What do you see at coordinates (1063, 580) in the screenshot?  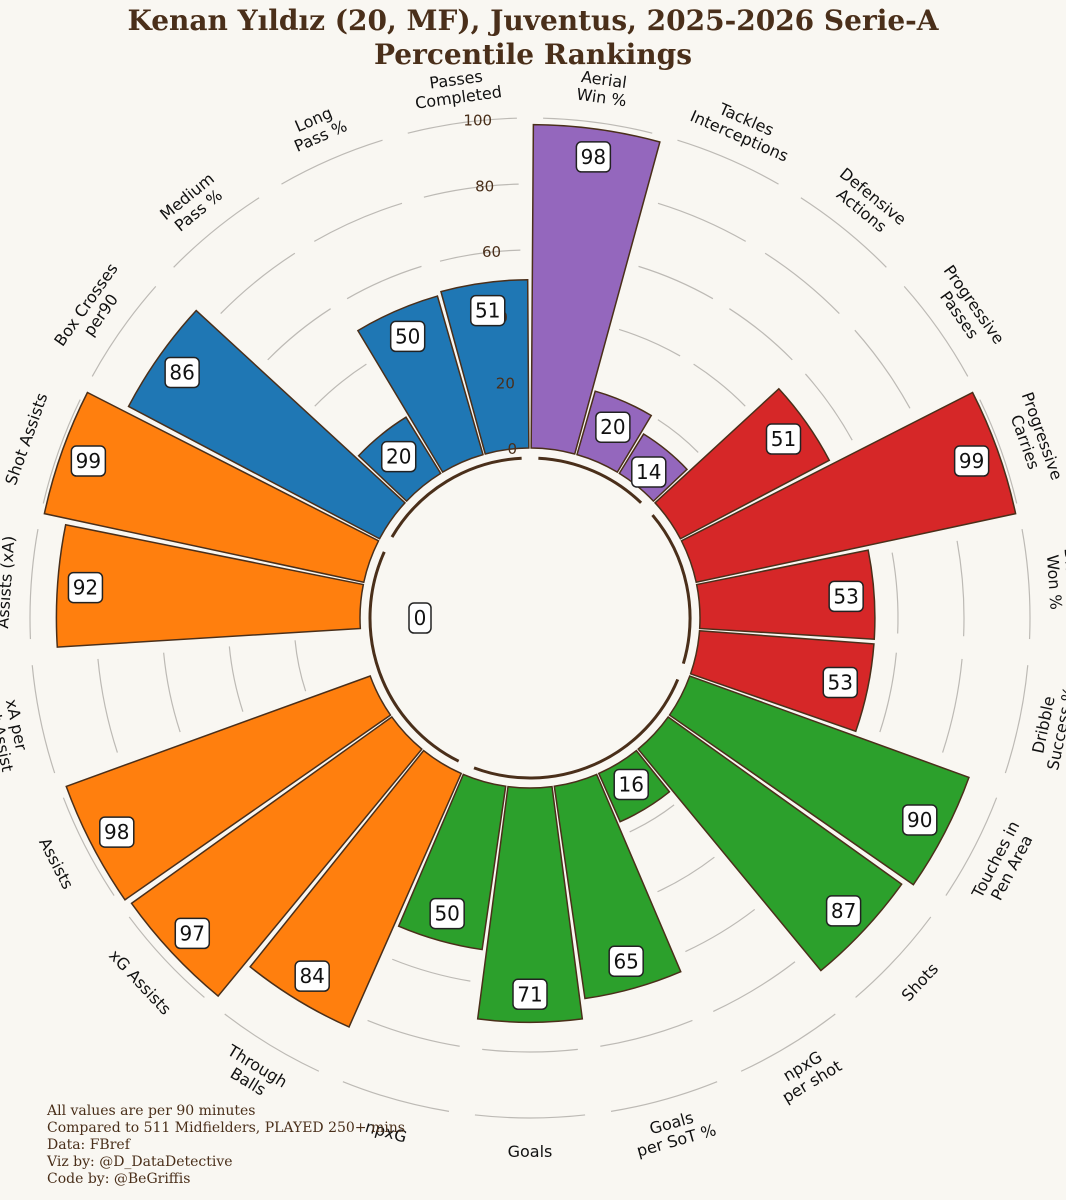 I see `metric-label-line: Dribbles` at bounding box center [1063, 580].